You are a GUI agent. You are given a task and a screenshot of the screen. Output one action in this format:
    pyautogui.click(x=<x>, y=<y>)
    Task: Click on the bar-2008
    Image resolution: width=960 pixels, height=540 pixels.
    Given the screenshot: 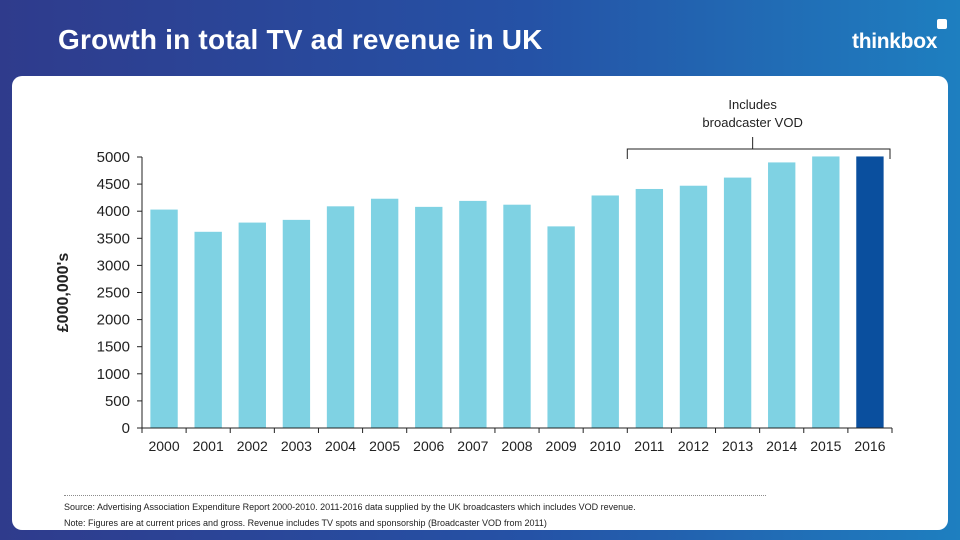 What is the action you would take?
    pyautogui.click(x=517, y=316)
    